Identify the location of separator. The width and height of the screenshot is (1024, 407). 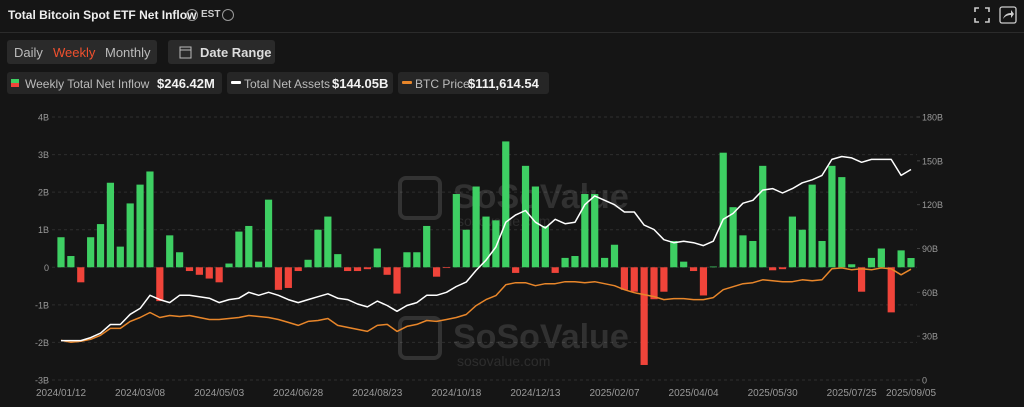
(512, 32).